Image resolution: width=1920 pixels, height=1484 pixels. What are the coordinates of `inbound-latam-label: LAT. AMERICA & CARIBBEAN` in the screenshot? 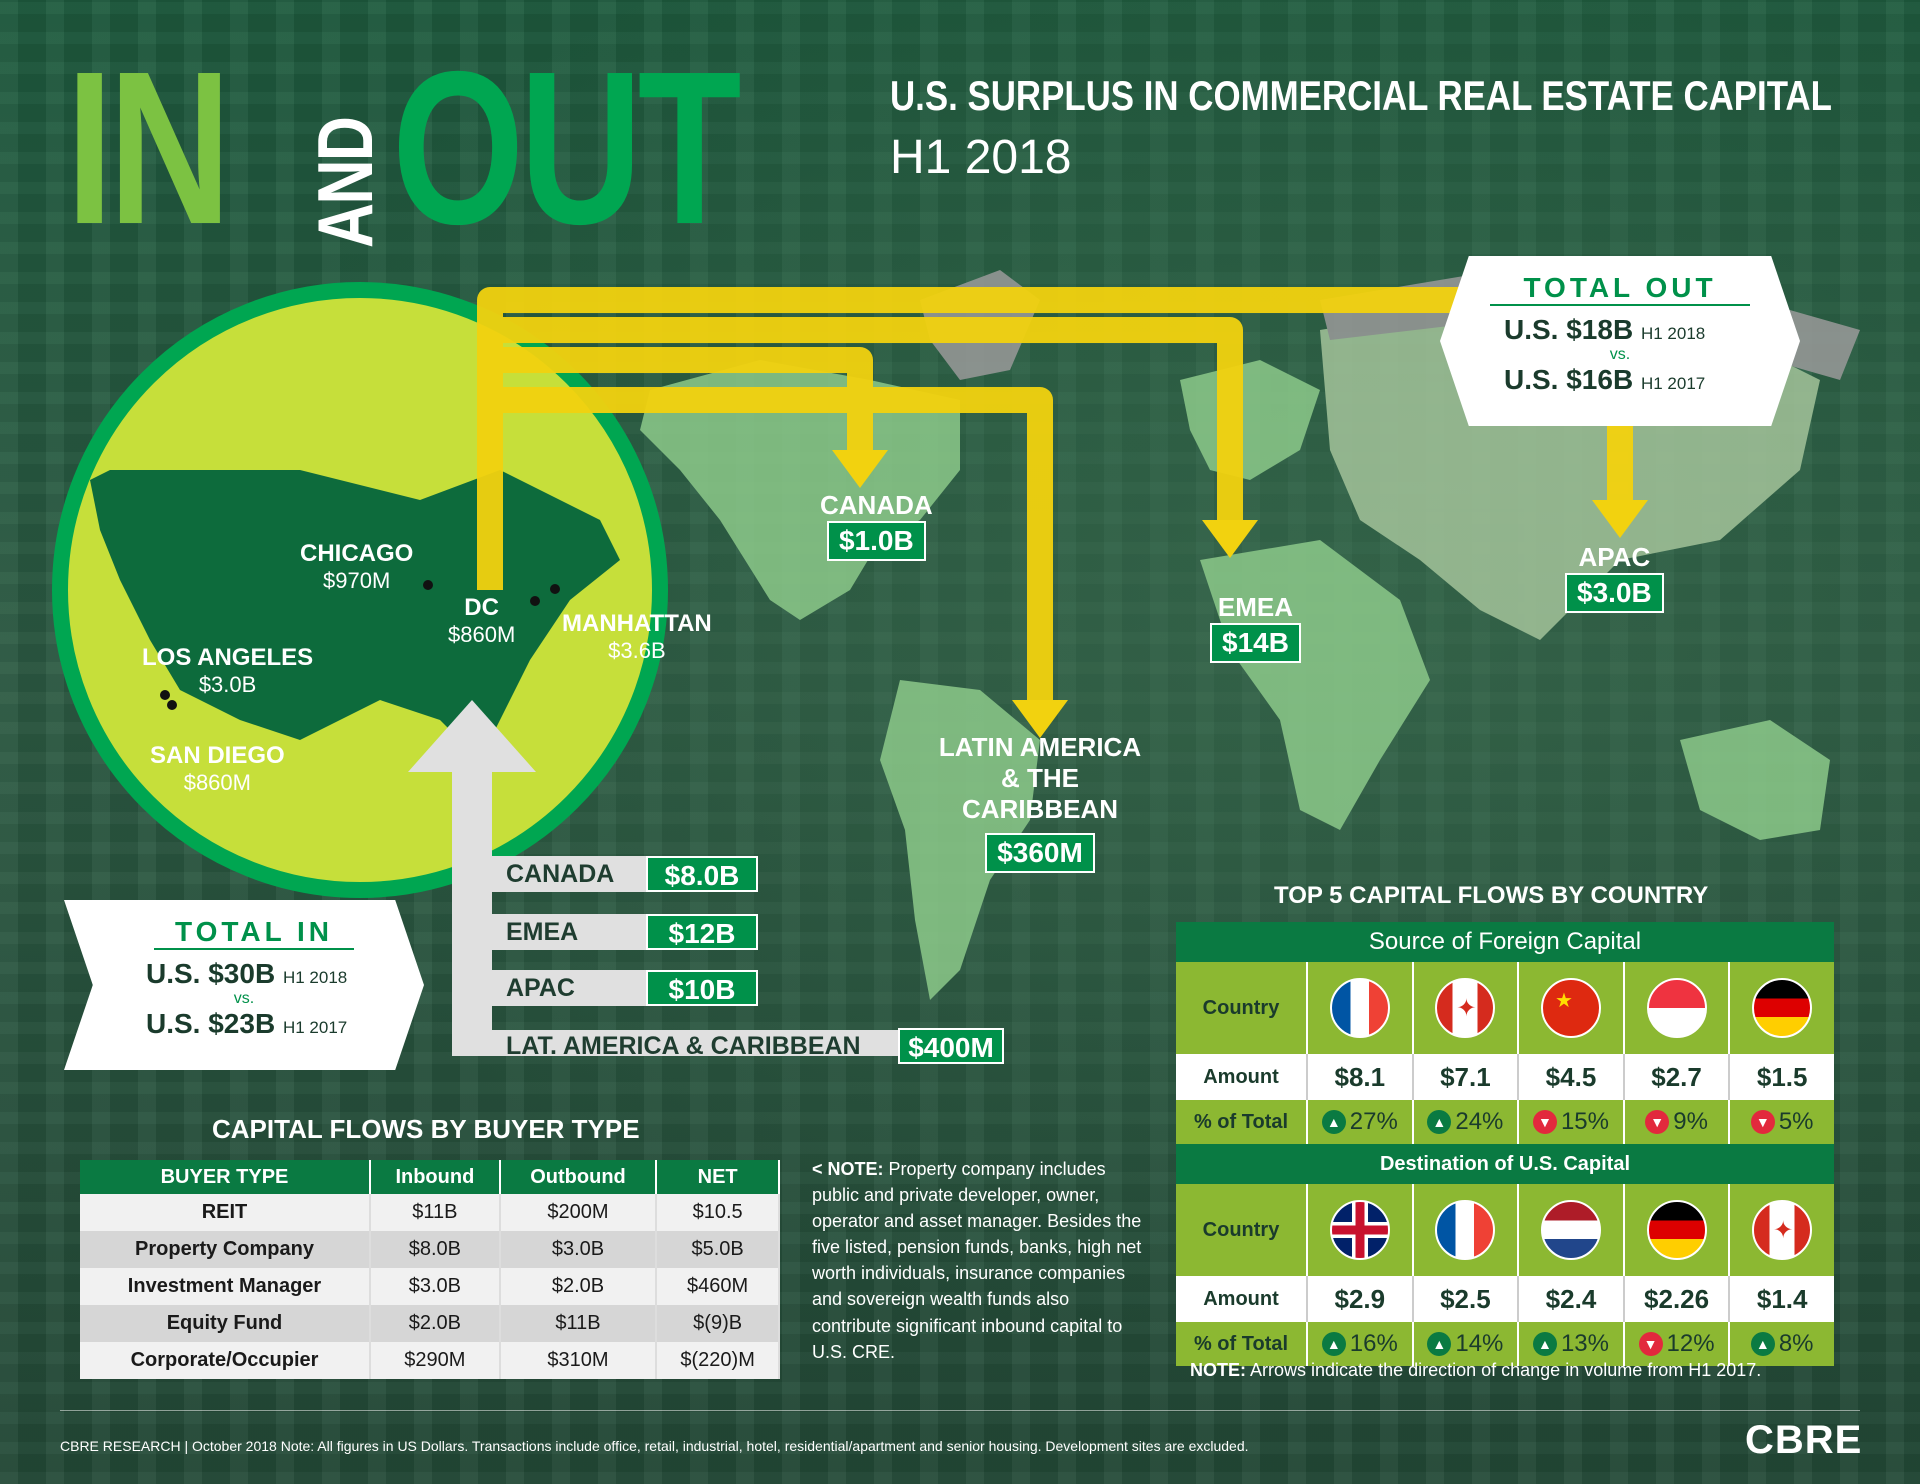 It's located at (683, 1046).